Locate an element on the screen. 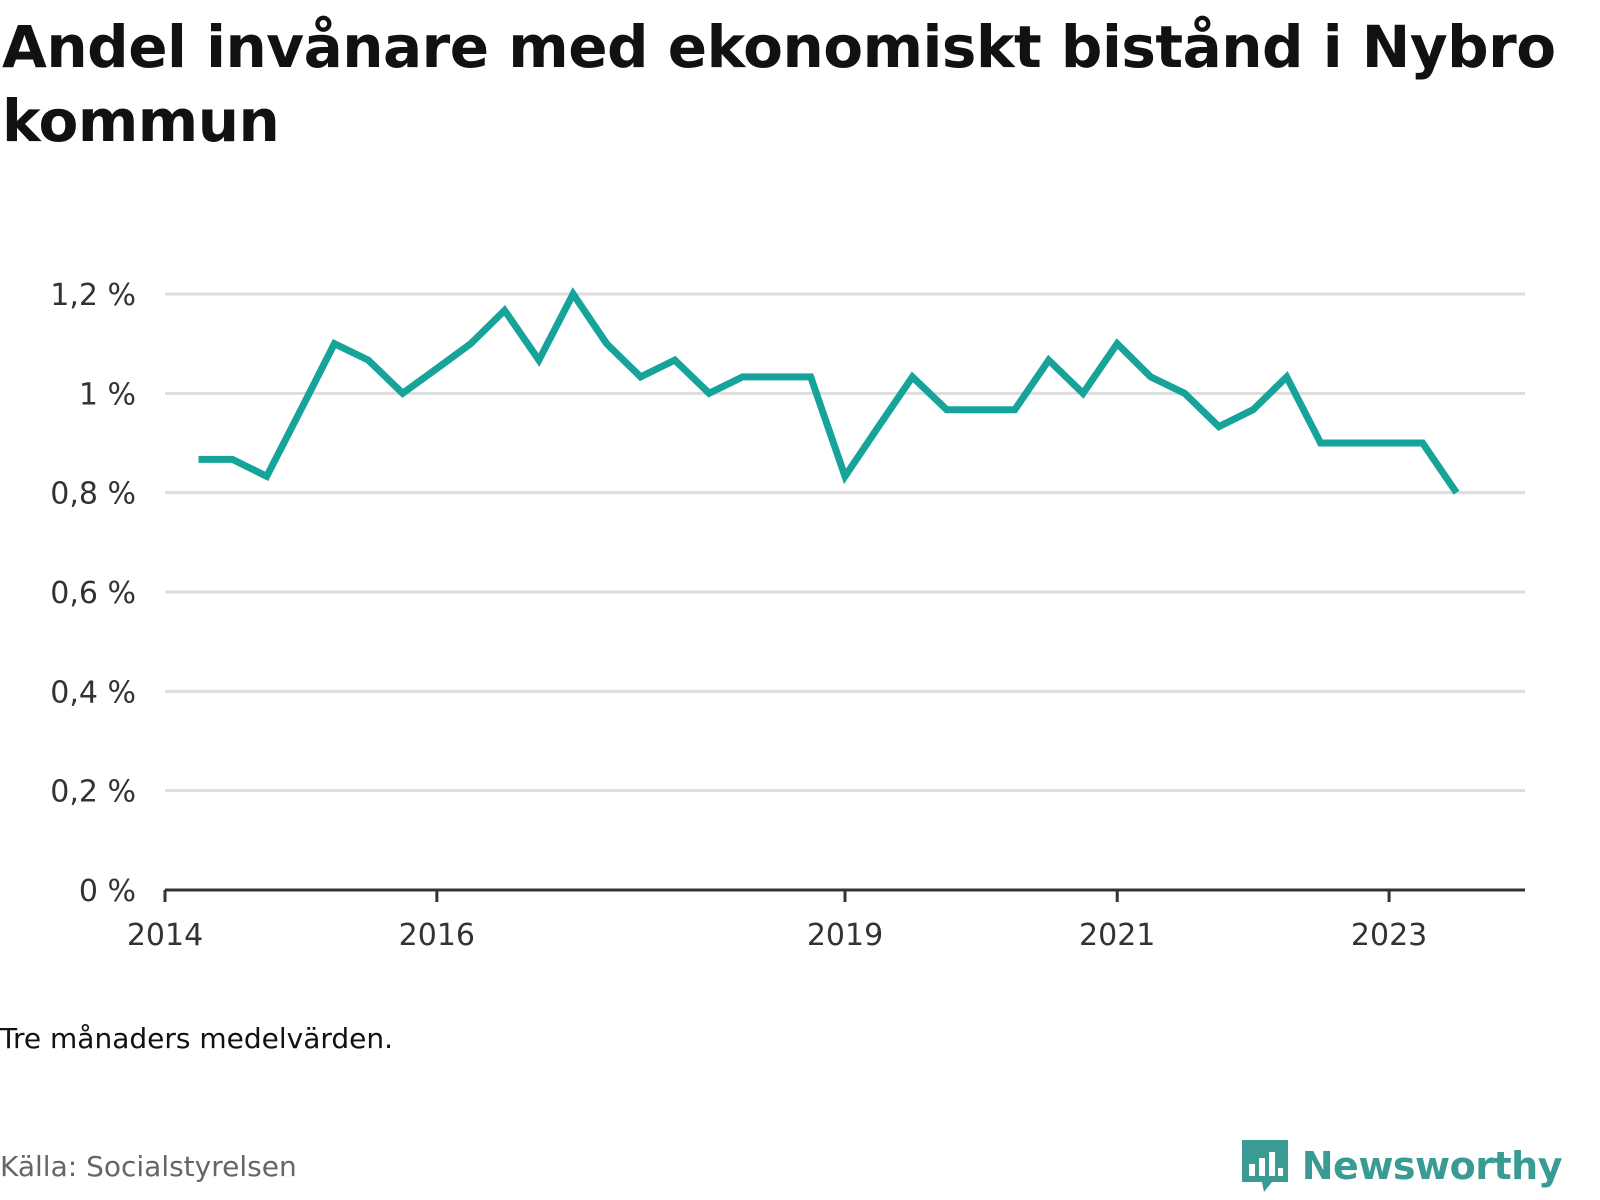 This screenshot has height=1200, width=1600. x-tick-label: 2019 is located at coordinates (845, 935).